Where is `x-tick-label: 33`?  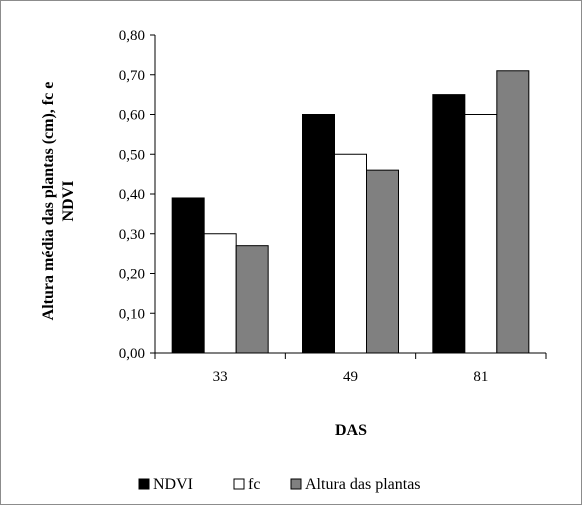 x-tick-label: 33 is located at coordinates (220, 377).